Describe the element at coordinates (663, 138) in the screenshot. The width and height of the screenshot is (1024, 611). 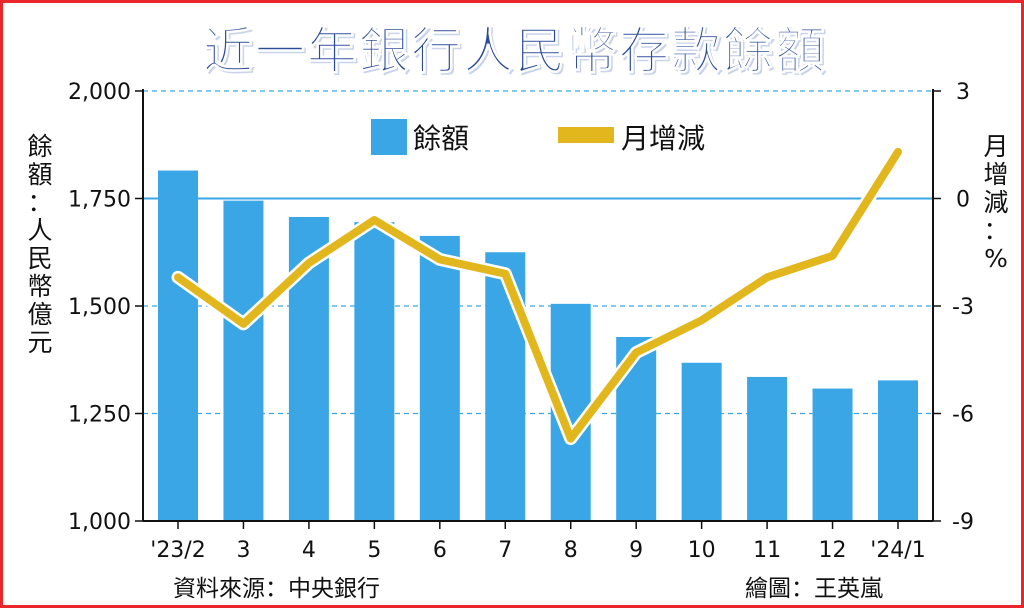
I see `legend-line-label: 月增減` at that location.